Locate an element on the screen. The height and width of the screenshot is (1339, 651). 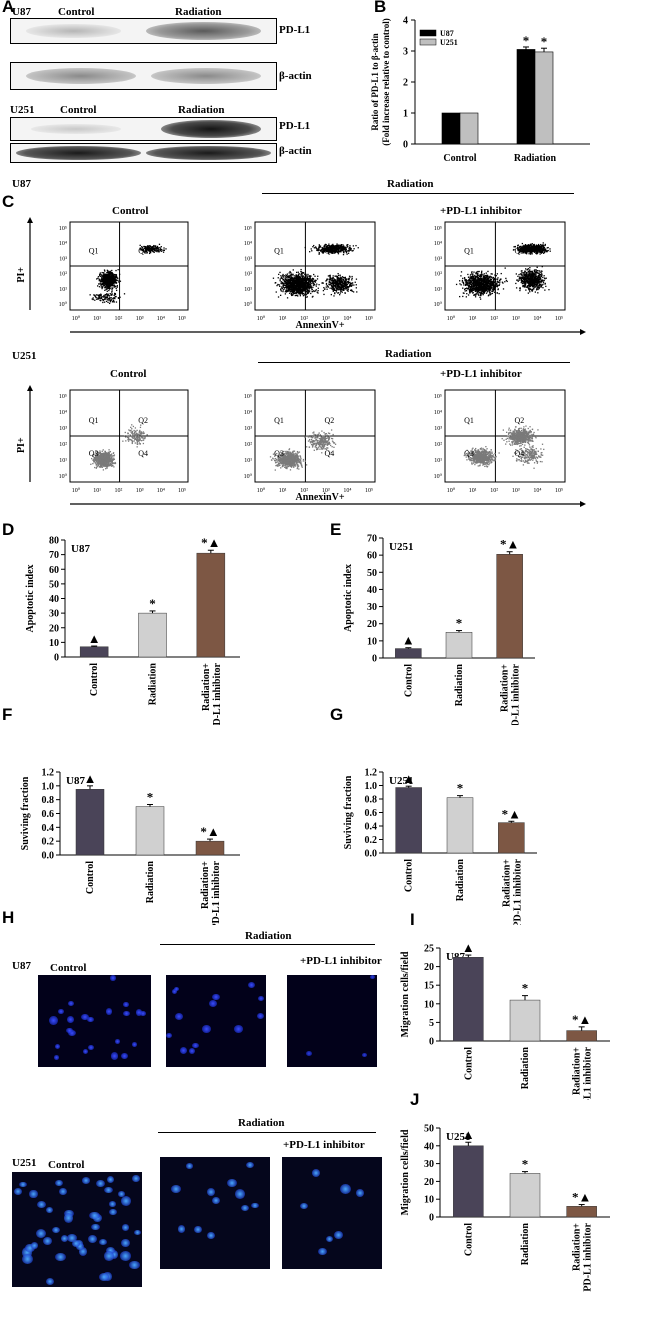
y-tick-label: 10¹ is located at coordinates (63, 290).